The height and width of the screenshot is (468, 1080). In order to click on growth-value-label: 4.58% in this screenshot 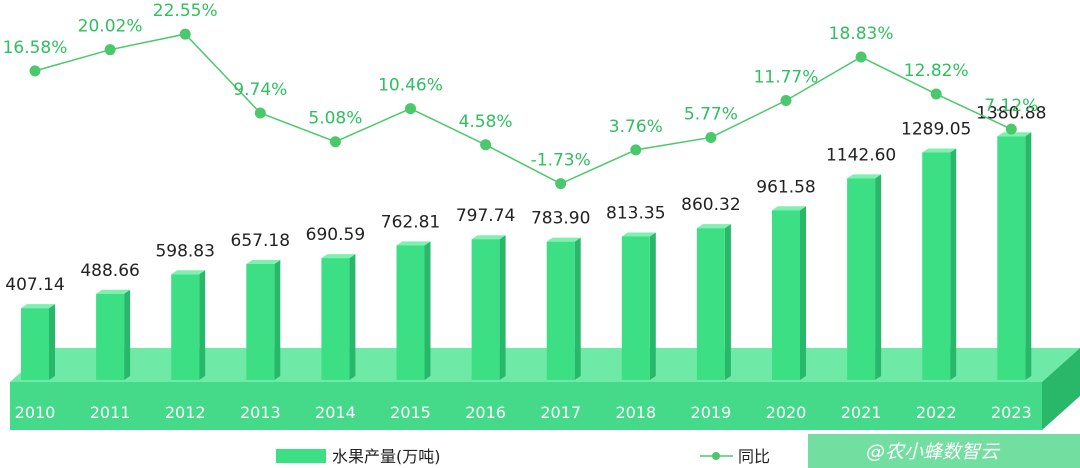, I will do `click(486, 122)`.